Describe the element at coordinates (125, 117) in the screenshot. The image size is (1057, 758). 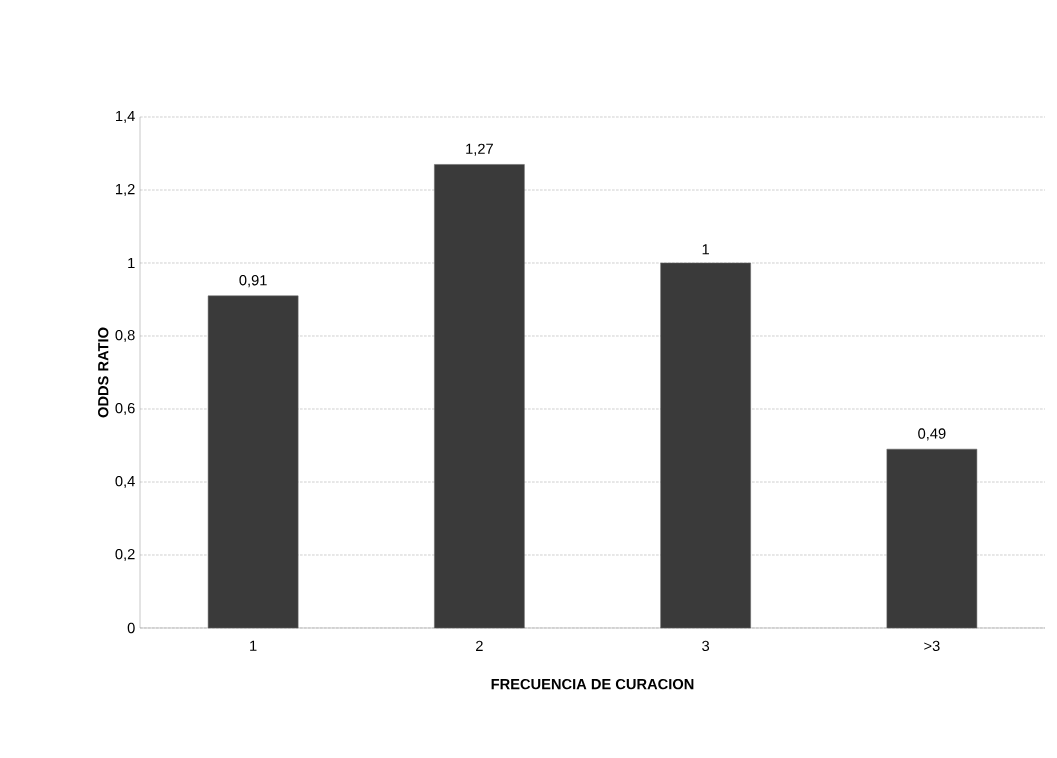
I see `y-tick-label: 1,4` at that location.